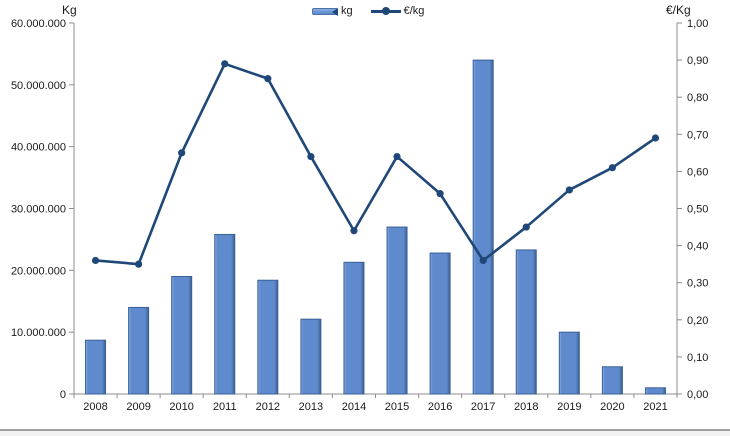 The height and width of the screenshot is (436, 730). What do you see at coordinates (311, 407) in the screenshot?
I see `x-axis-label-2013: 2013` at bounding box center [311, 407].